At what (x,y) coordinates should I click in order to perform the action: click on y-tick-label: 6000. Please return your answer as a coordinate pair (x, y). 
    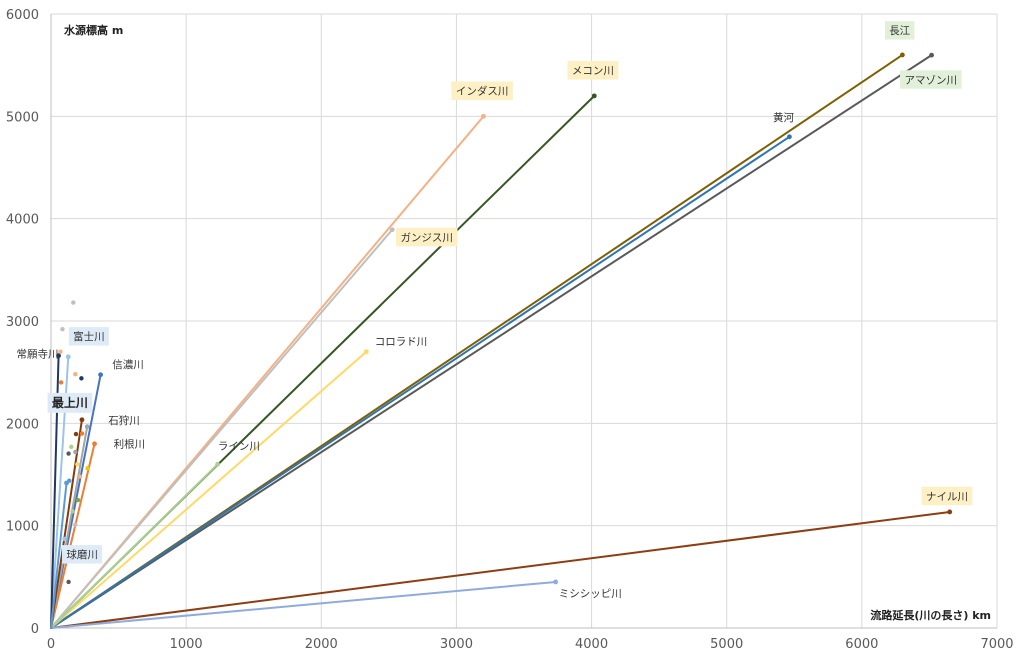
    Looking at the image, I should click on (22, 15).